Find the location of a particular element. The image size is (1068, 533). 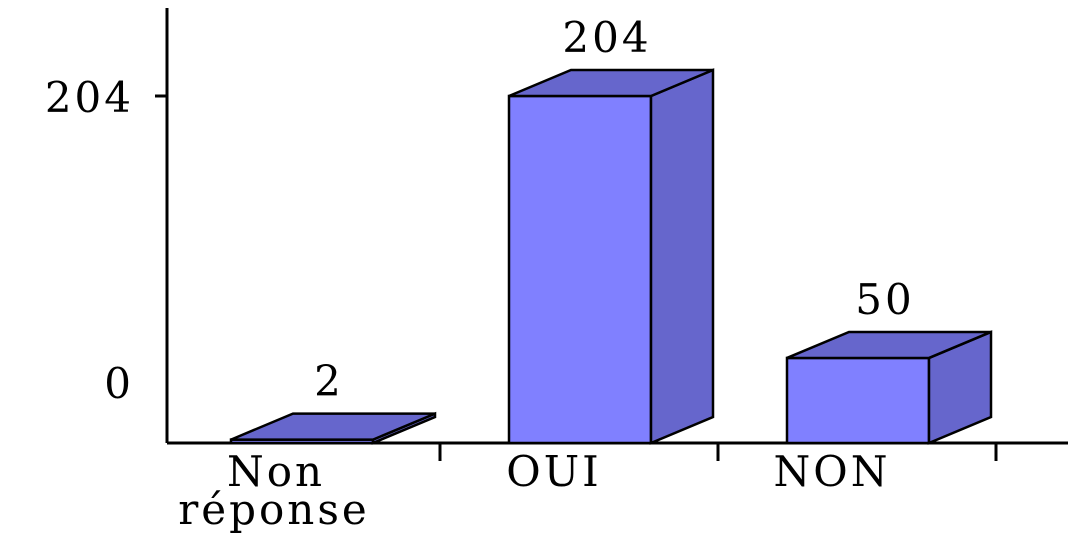

data-label: 204 is located at coordinates (606, 37).